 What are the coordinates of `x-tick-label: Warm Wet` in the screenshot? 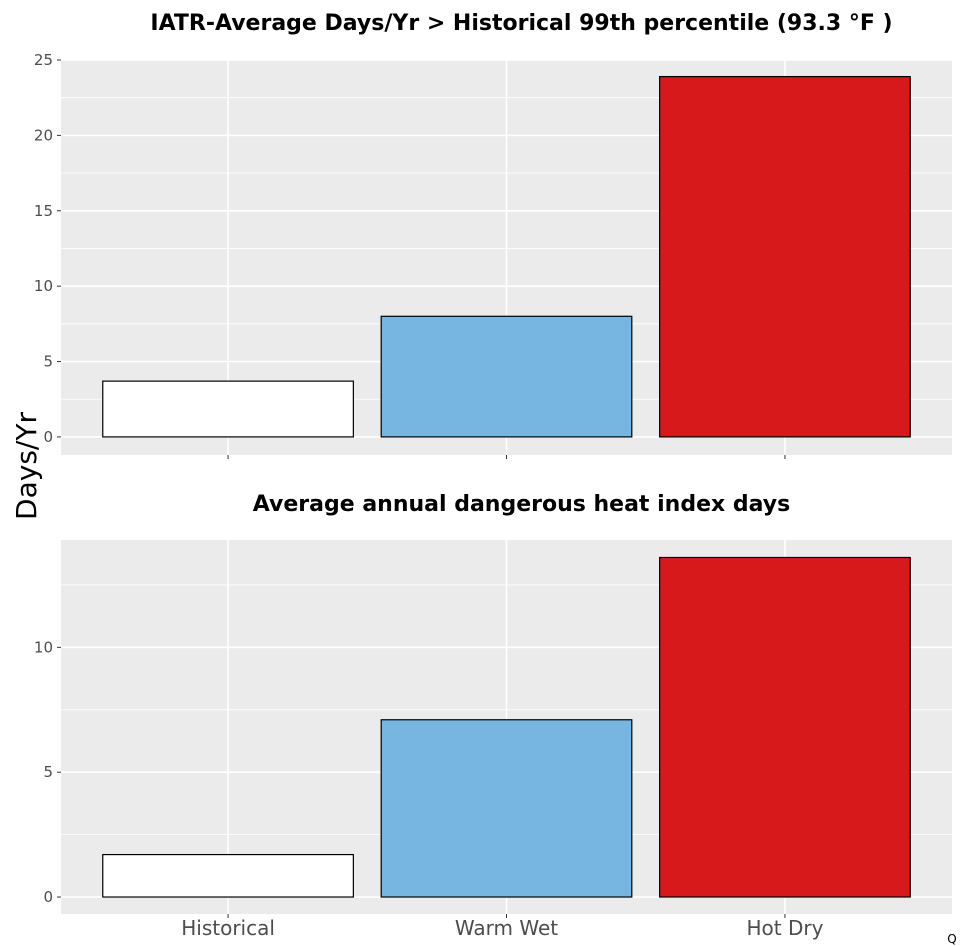 It's located at (506, 928).